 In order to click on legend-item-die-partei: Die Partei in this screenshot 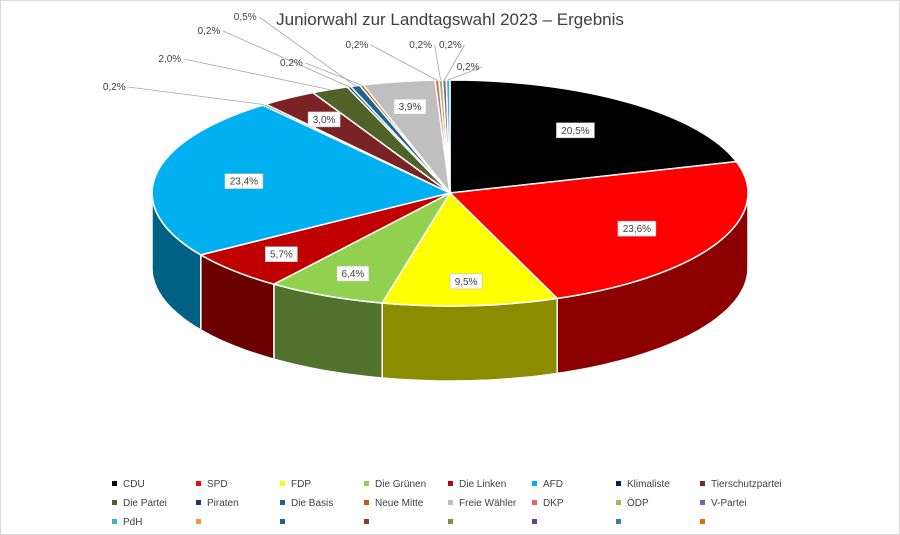, I will do `click(139, 504)`.